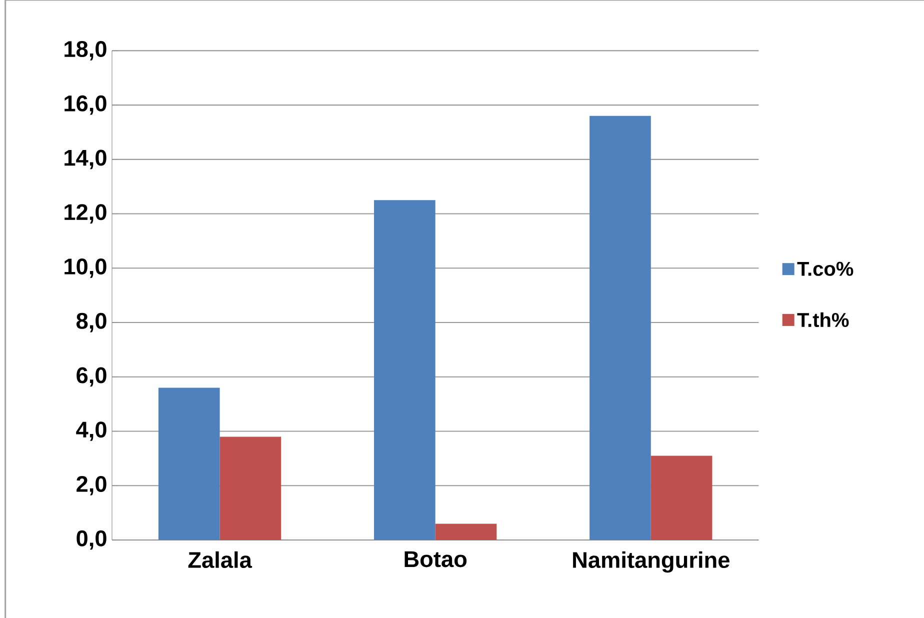 The width and height of the screenshot is (924, 618). I want to click on x-tick-label: Botao, so click(435, 559).